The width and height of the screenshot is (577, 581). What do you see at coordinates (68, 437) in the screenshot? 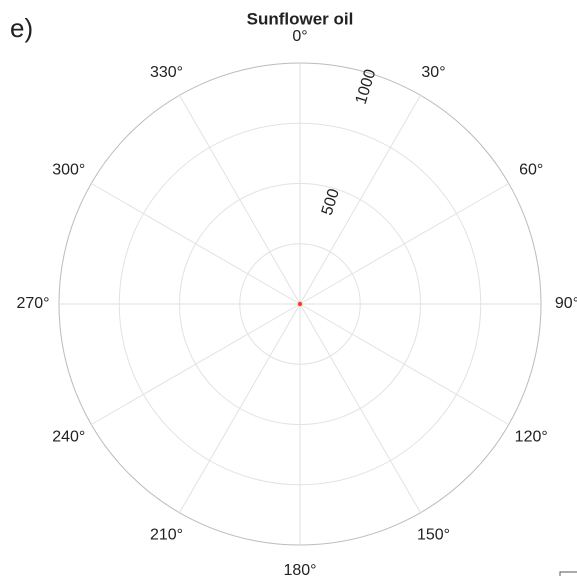
I see `theta-tick-label: 240°` at bounding box center [68, 437].